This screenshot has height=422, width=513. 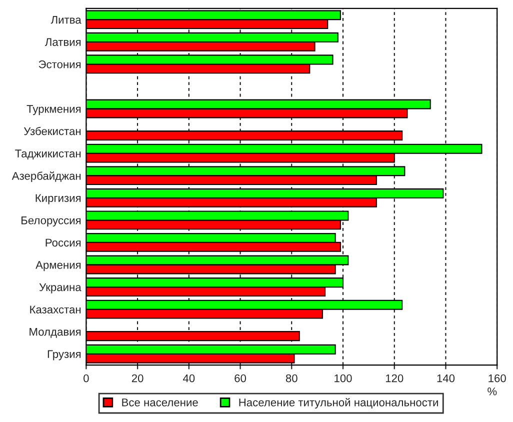 I want to click on y-tick-label: Киргизия, so click(x=58, y=199).